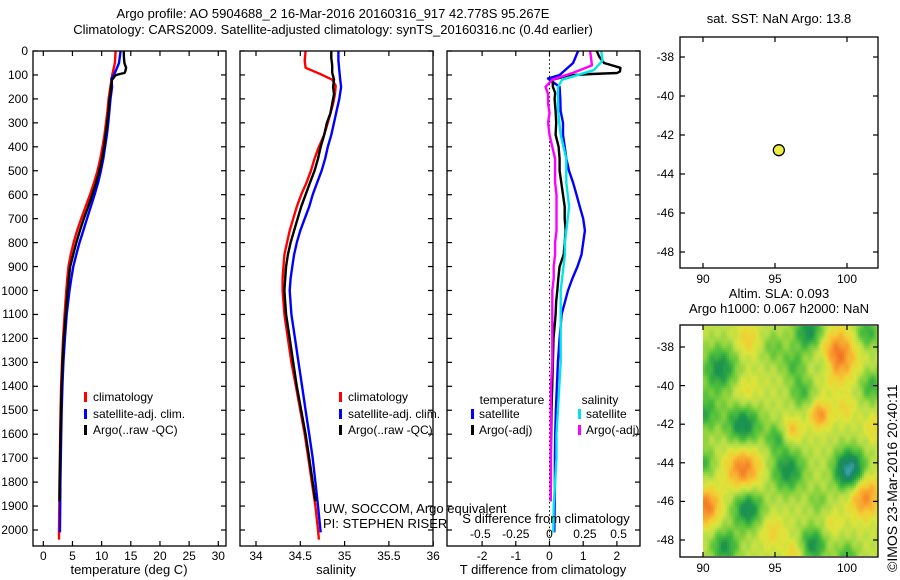 The width and height of the screenshot is (900, 580). What do you see at coordinates (17, 146) in the screenshot?
I see `depth-ytick-label: 400` at bounding box center [17, 146].